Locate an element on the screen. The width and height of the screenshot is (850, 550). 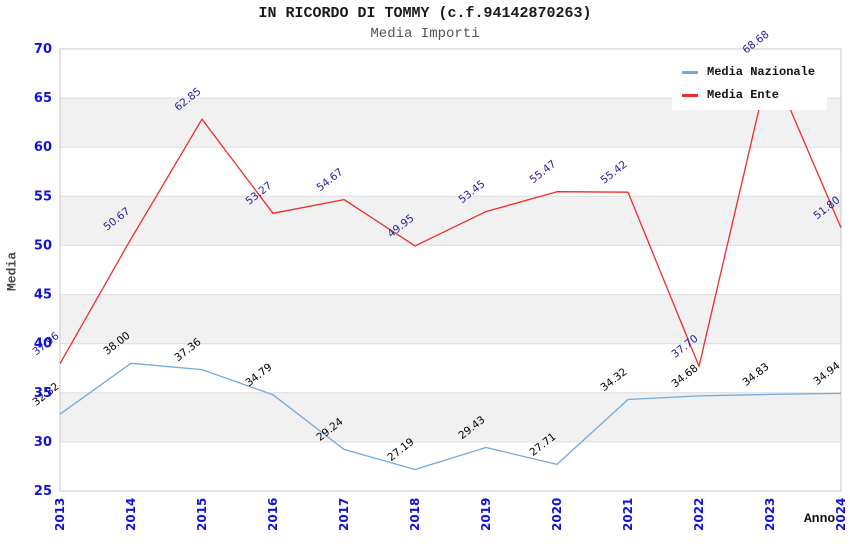
svg-text: 54.67 is located at coordinates (329, 180).